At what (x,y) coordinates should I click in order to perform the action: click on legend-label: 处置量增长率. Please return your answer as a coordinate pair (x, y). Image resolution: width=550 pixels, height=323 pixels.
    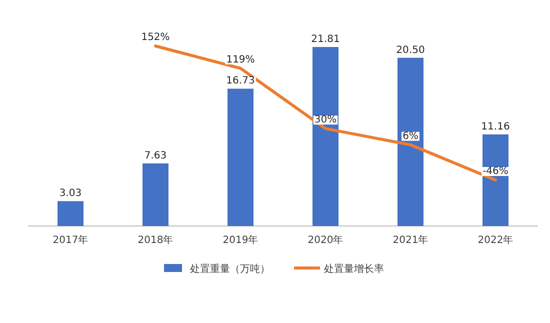
    Looking at the image, I should click on (354, 269).